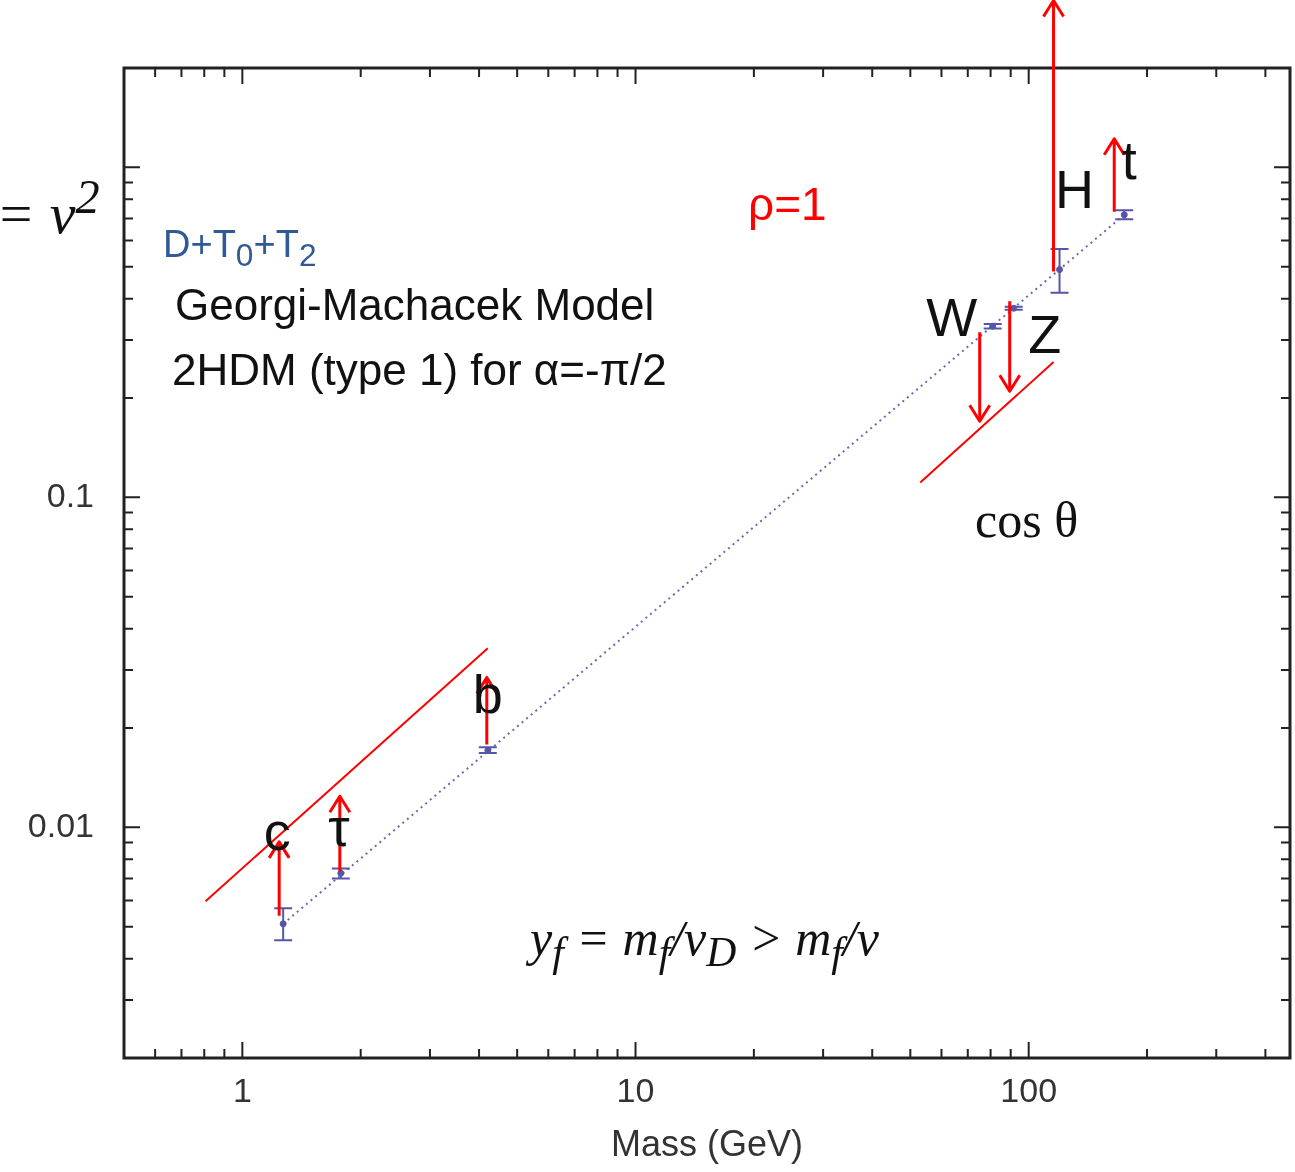  I want to click on annotation: D+T$_{0}$+T$_{2}$, so click(240, 248).